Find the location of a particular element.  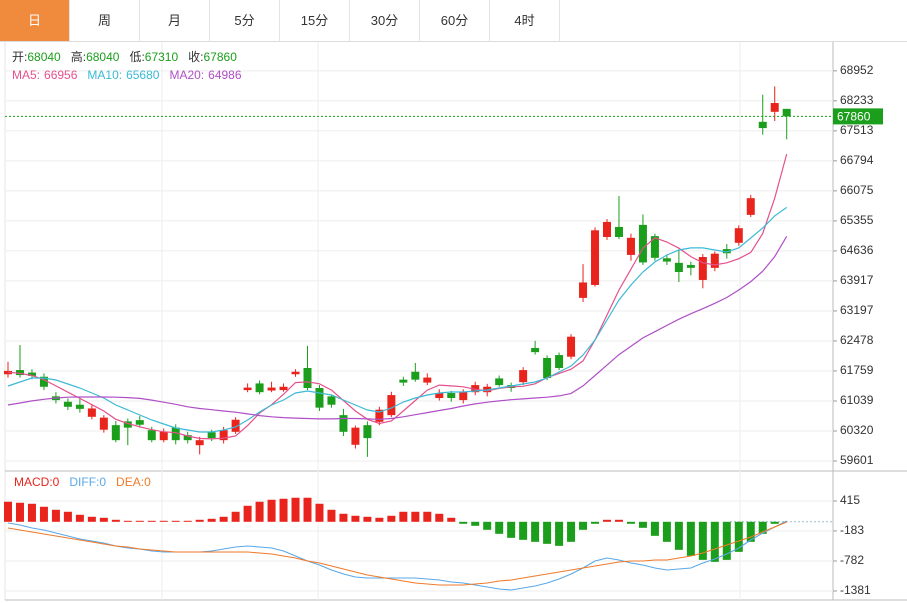

period-tab: 月 is located at coordinates (175, 20).